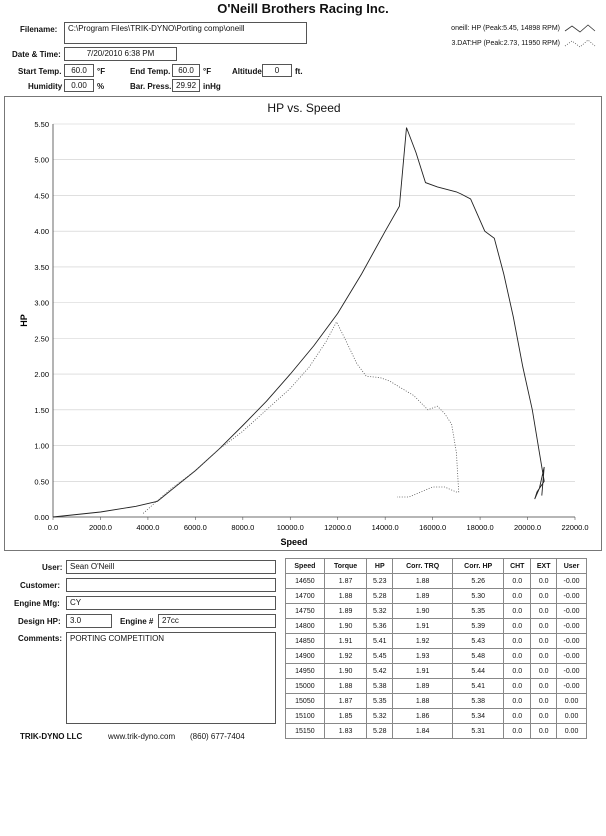  What do you see at coordinates (41, 410) in the screenshot?
I see `y-tick-label: 1.50` at bounding box center [41, 410].